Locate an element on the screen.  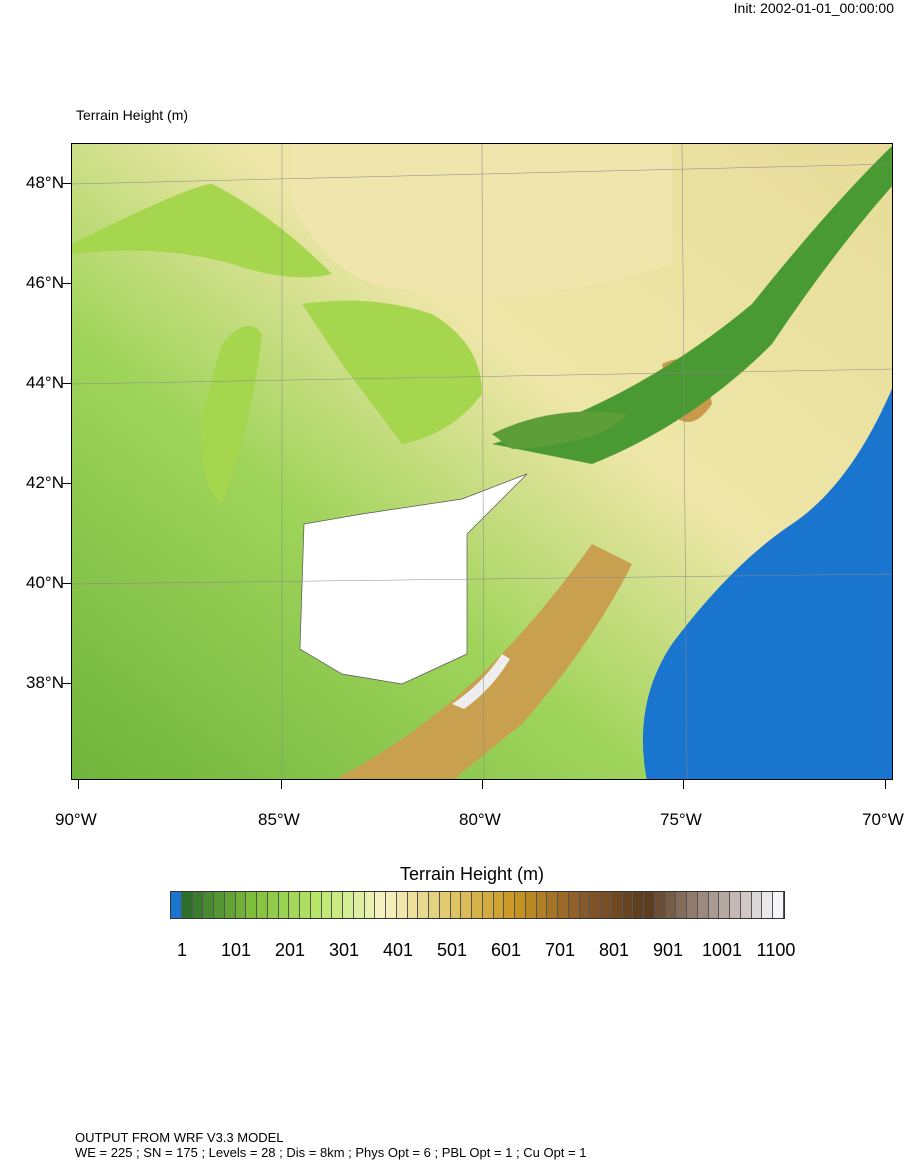
ohio-masked is located at coordinates (413, 579).